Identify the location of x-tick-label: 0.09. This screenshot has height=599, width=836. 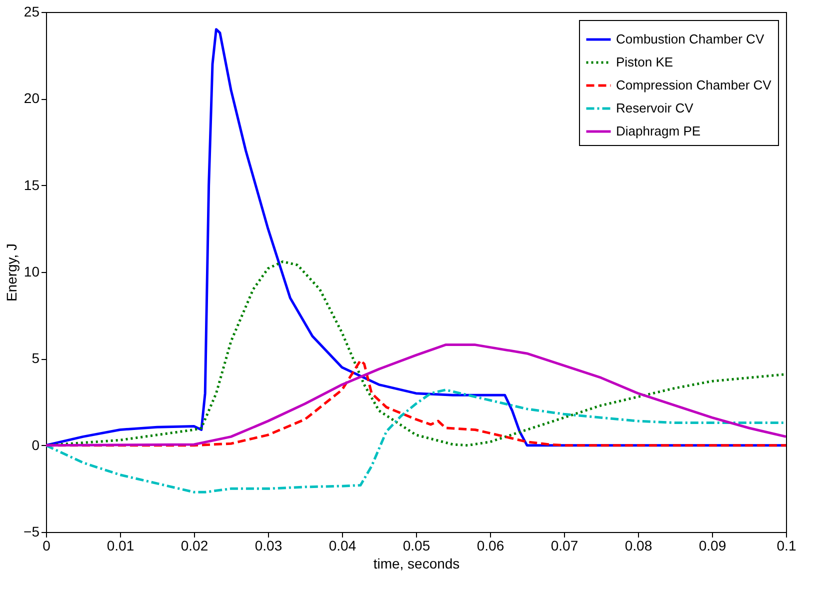
(712, 546).